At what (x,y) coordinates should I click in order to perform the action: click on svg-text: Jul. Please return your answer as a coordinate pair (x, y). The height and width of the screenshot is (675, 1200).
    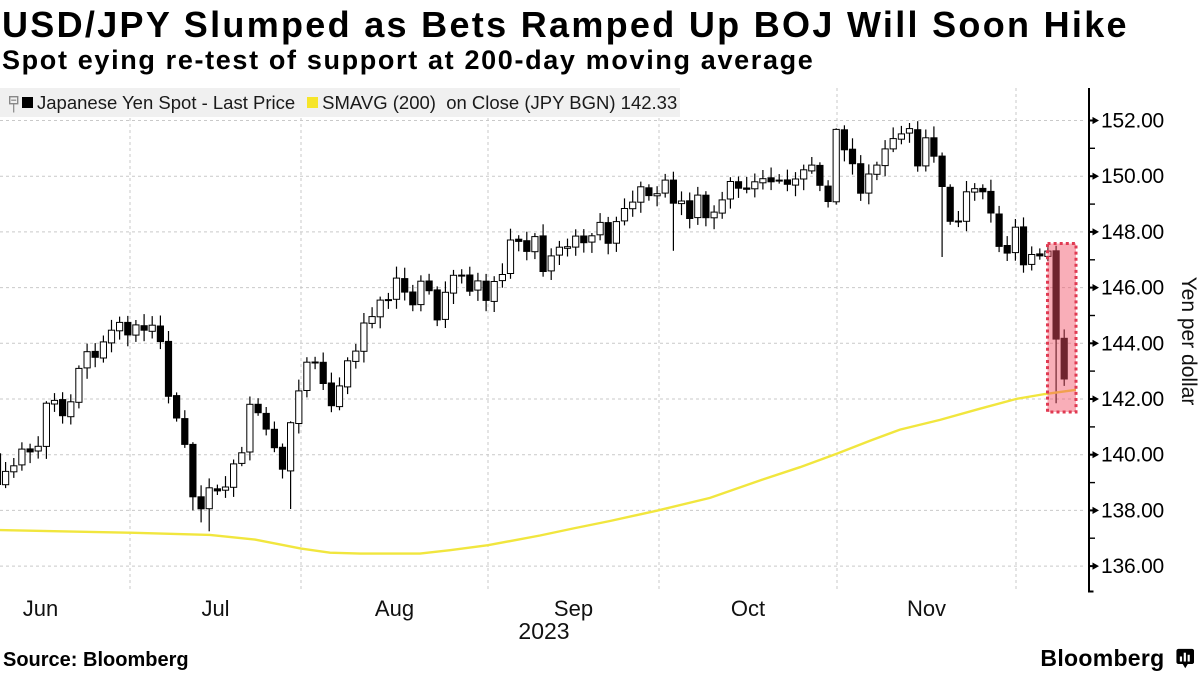
    Looking at the image, I should click on (215, 608).